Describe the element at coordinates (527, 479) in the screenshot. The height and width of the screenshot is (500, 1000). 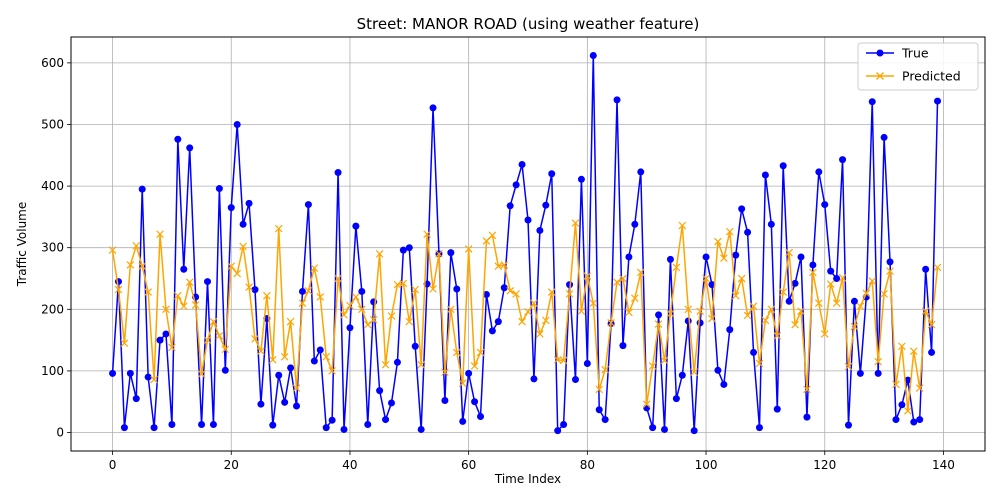
I see `x-axis-label: Time Index` at that location.